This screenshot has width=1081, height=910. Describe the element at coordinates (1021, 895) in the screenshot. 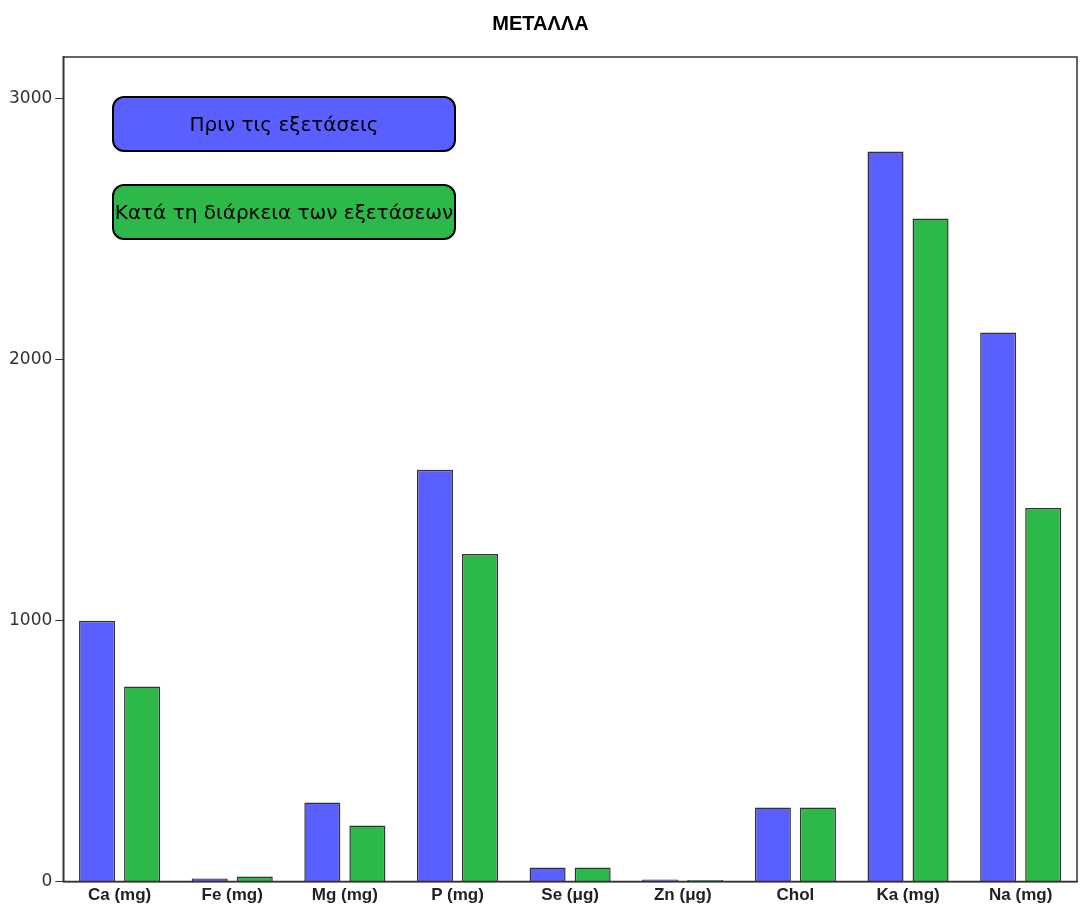

I see `x-tick-label: Na (mg)` at that location.